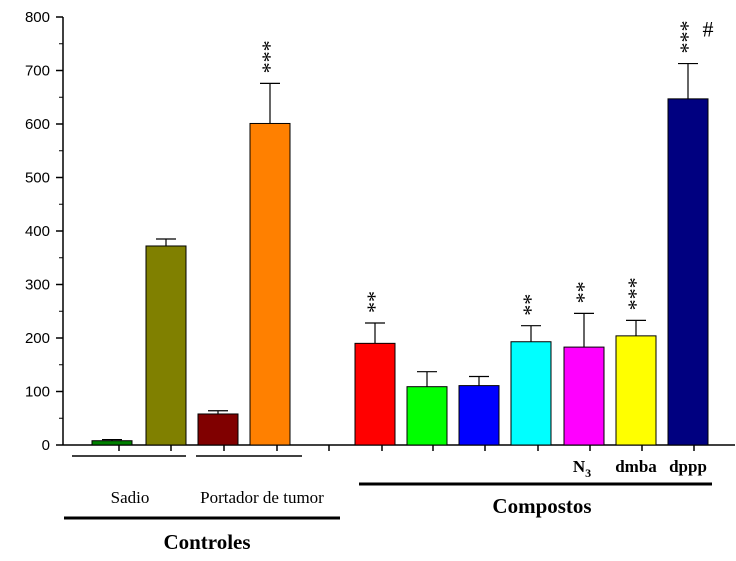 The width and height of the screenshot is (736, 561). Describe the element at coordinates (37, 124) in the screenshot. I see `y-tick-label: 600` at that location.